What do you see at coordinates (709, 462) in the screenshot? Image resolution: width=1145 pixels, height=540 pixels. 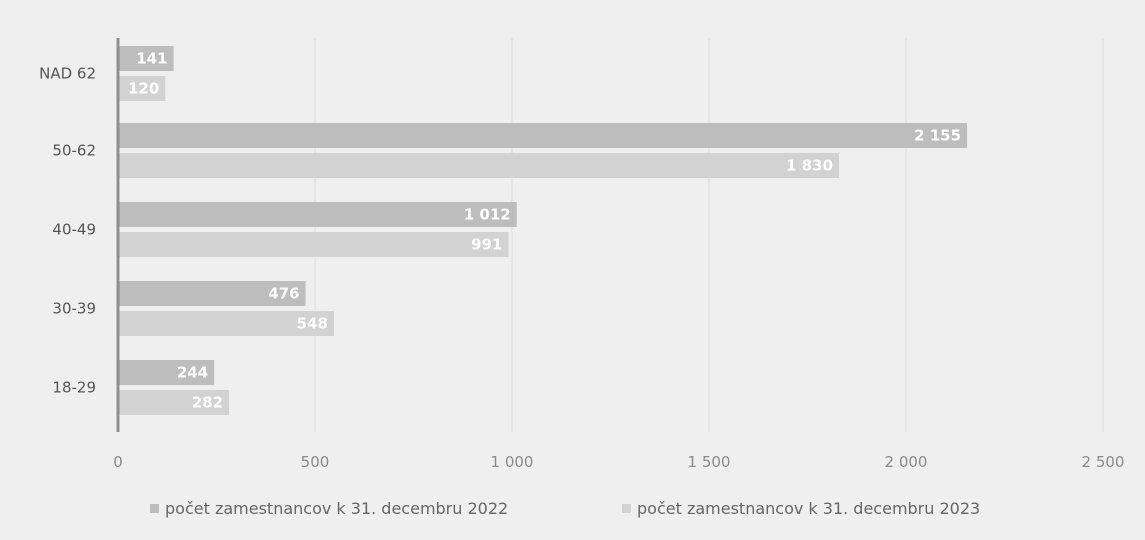 I see `x-tick-label: 1 500` at bounding box center [709, 462].